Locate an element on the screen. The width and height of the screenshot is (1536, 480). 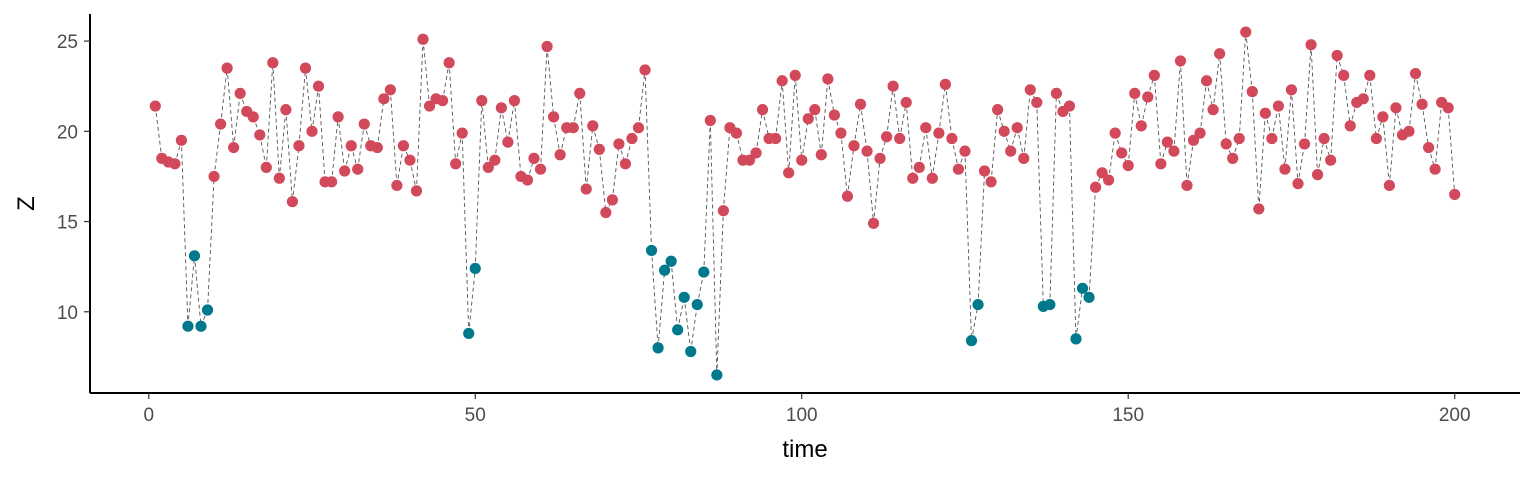
x-tick-label: 200 is located at coordinates (1455, 415).